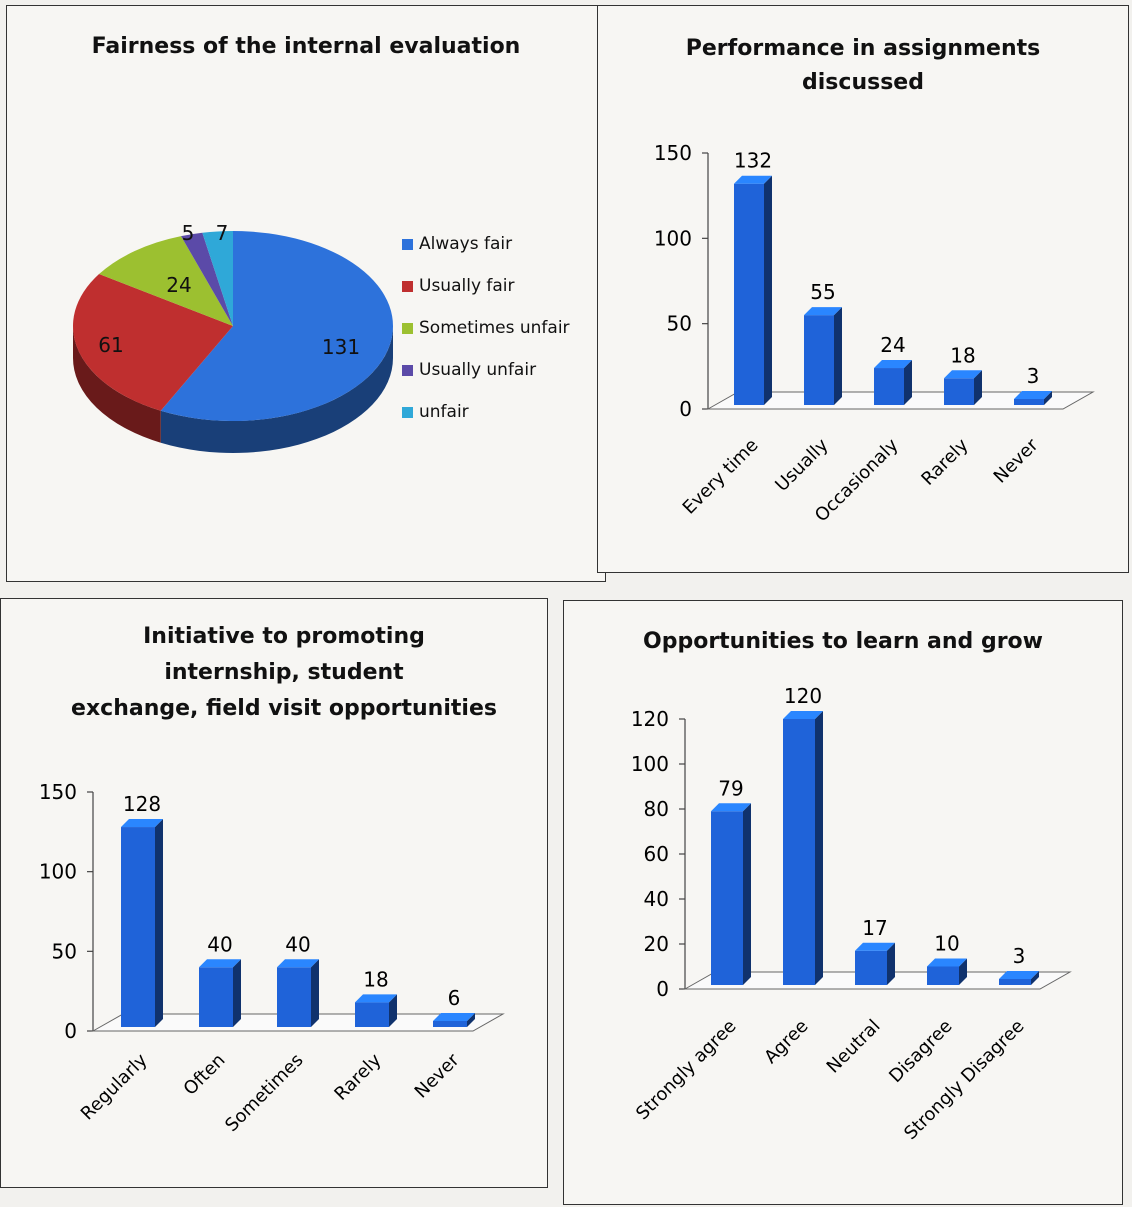 This screenshot has width=1132, height=1207. Describe the element at coordinates (142, 804) in the screenshot. I see `data-label: 128` at that location.